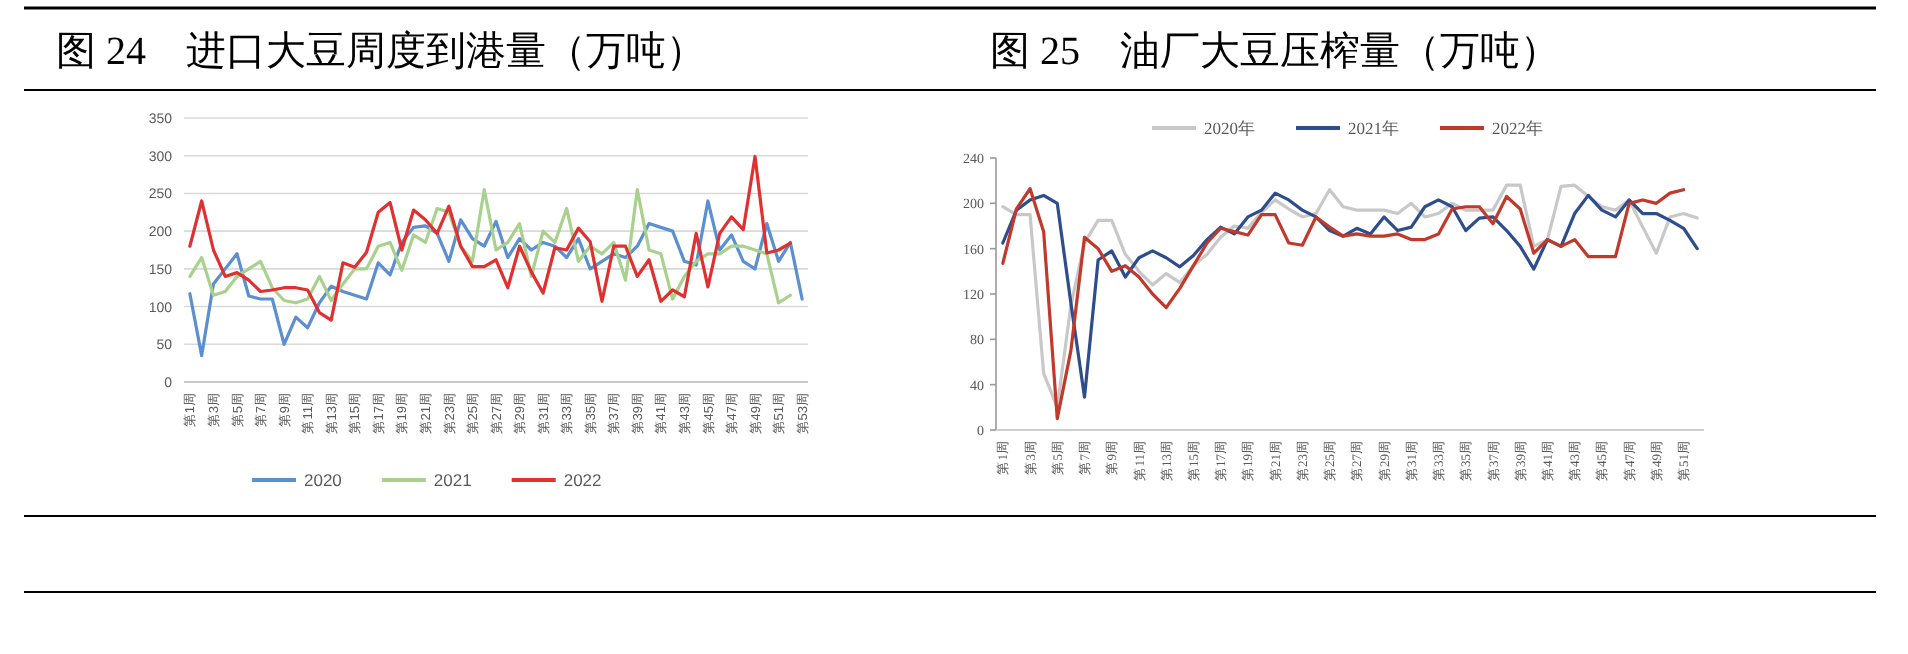  Describe the element at coordinates (323, 480) in the screenshot. I see `legend-label: 2020` at that location.